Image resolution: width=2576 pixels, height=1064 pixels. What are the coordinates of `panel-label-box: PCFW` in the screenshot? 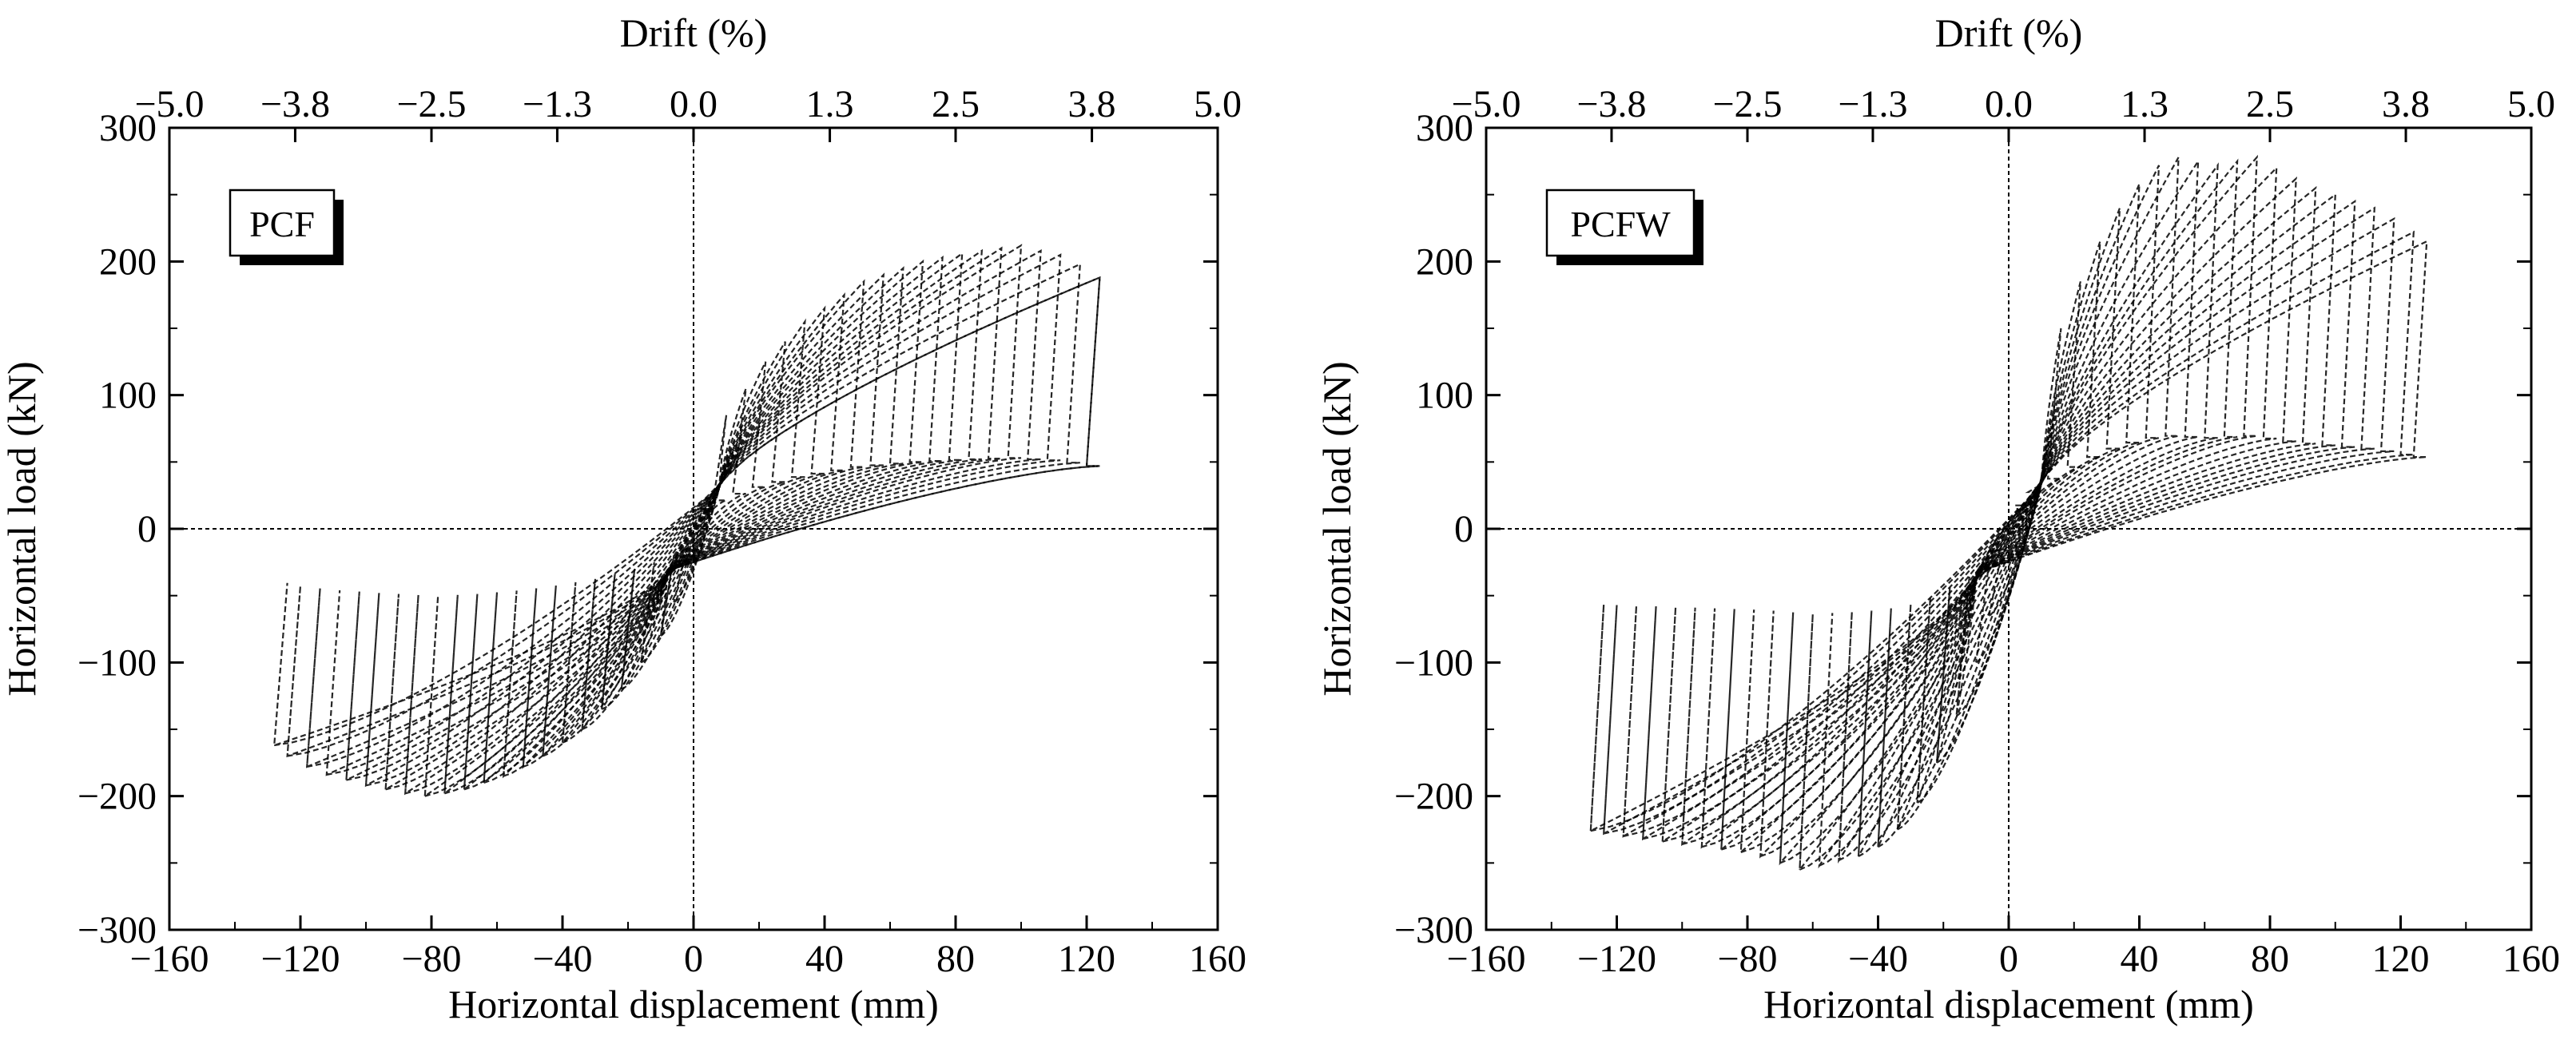 It's located at (1624, 227).